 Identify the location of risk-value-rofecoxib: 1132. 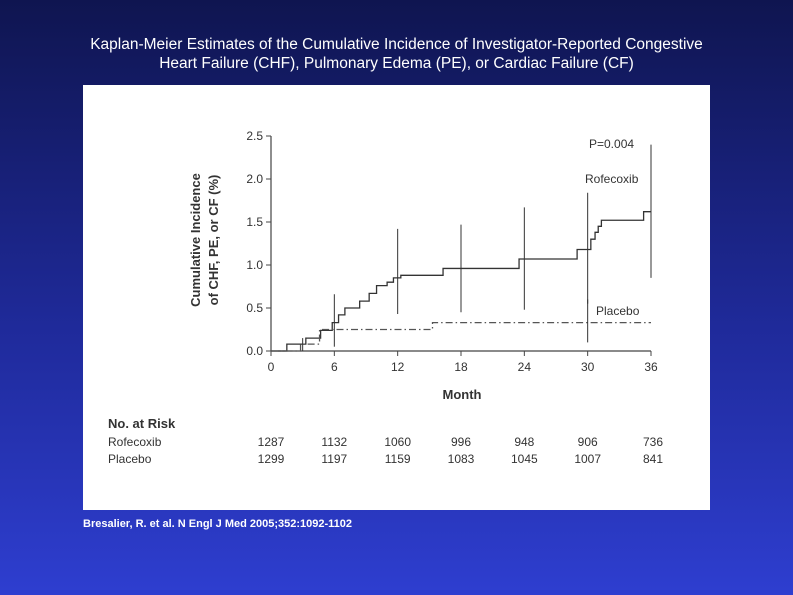
(334, 442).